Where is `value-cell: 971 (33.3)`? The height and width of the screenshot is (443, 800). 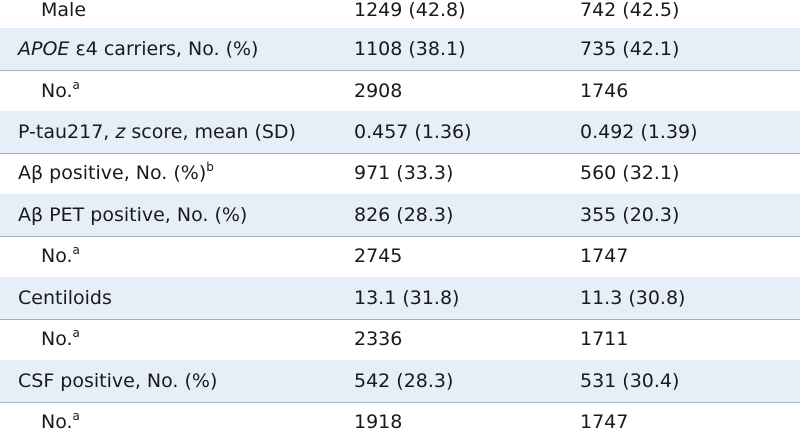 value-cell: 971 (33.3) is located at coordinates (404, 173).